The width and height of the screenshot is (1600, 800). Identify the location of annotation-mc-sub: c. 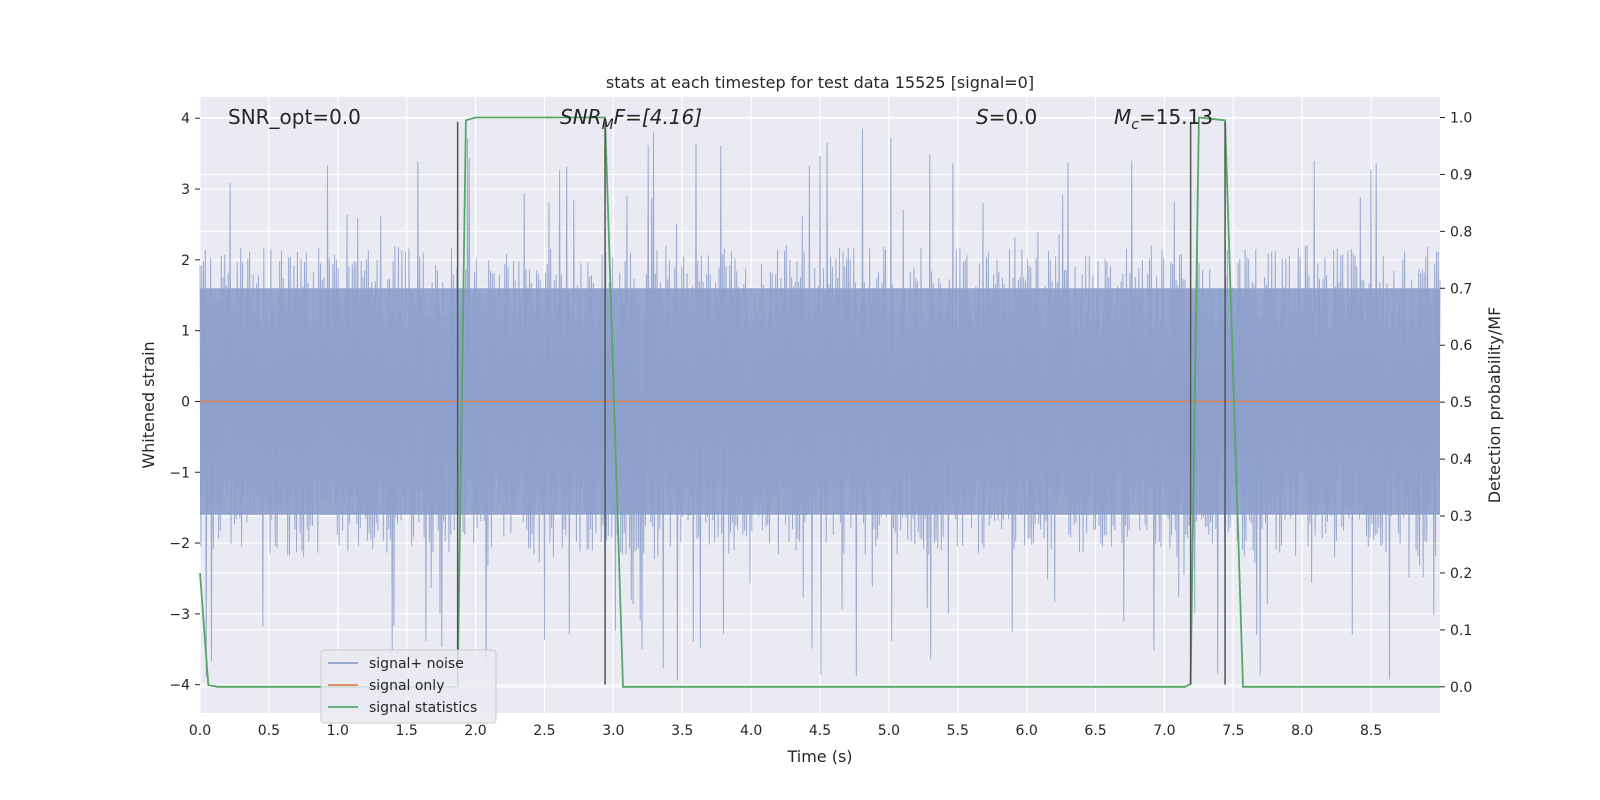
(1135, 125).